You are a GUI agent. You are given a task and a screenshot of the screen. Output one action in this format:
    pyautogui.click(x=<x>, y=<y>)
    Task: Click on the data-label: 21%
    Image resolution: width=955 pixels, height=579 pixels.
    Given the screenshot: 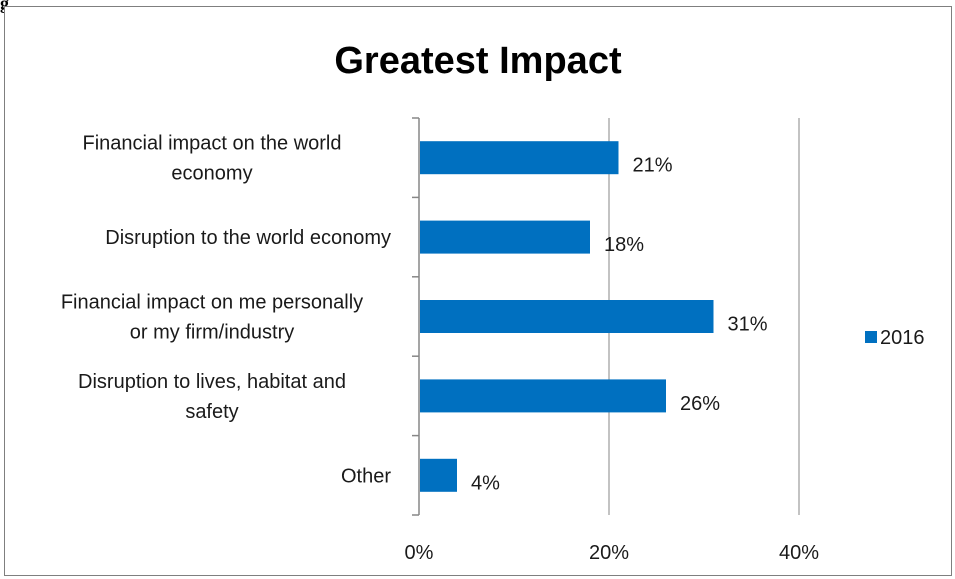 What is the action you would take?
    pyautogui.click(x=653, y=166)
    